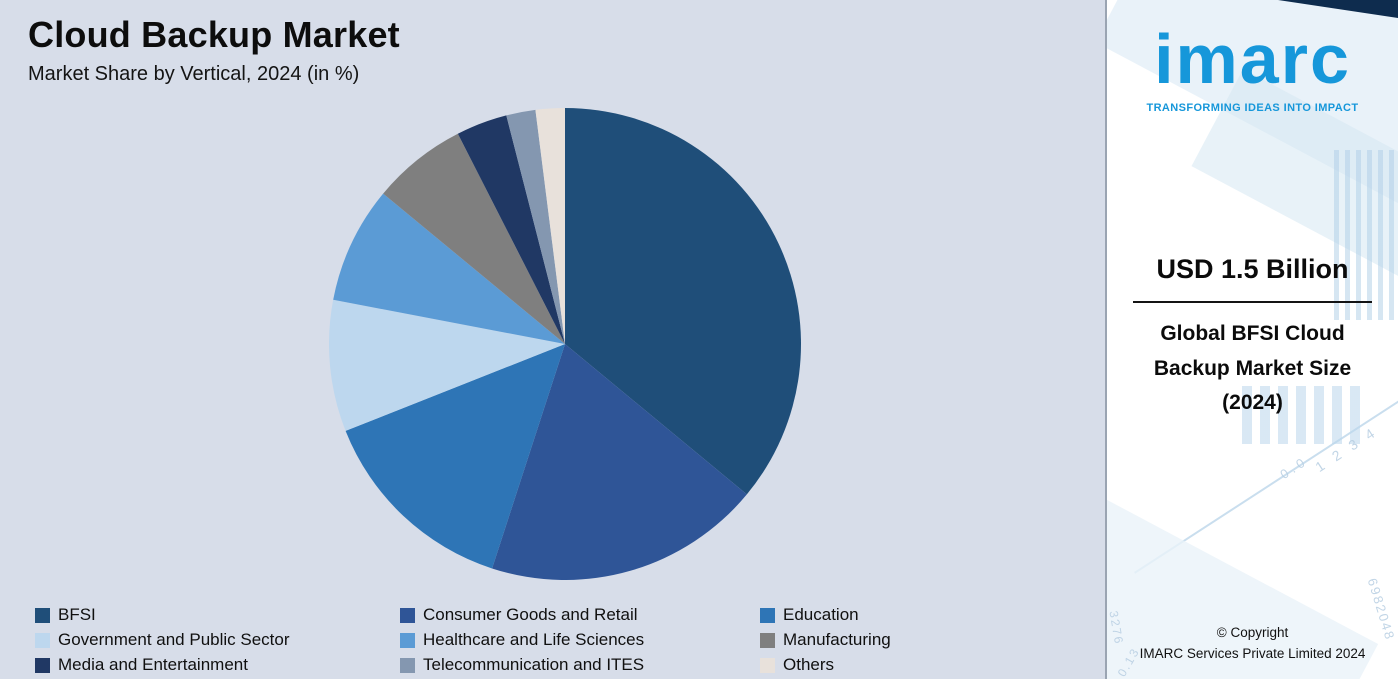 The image size is (1398, 679). I want to click on legend-item: Consumer Goods and Retail, so click(580, 615).